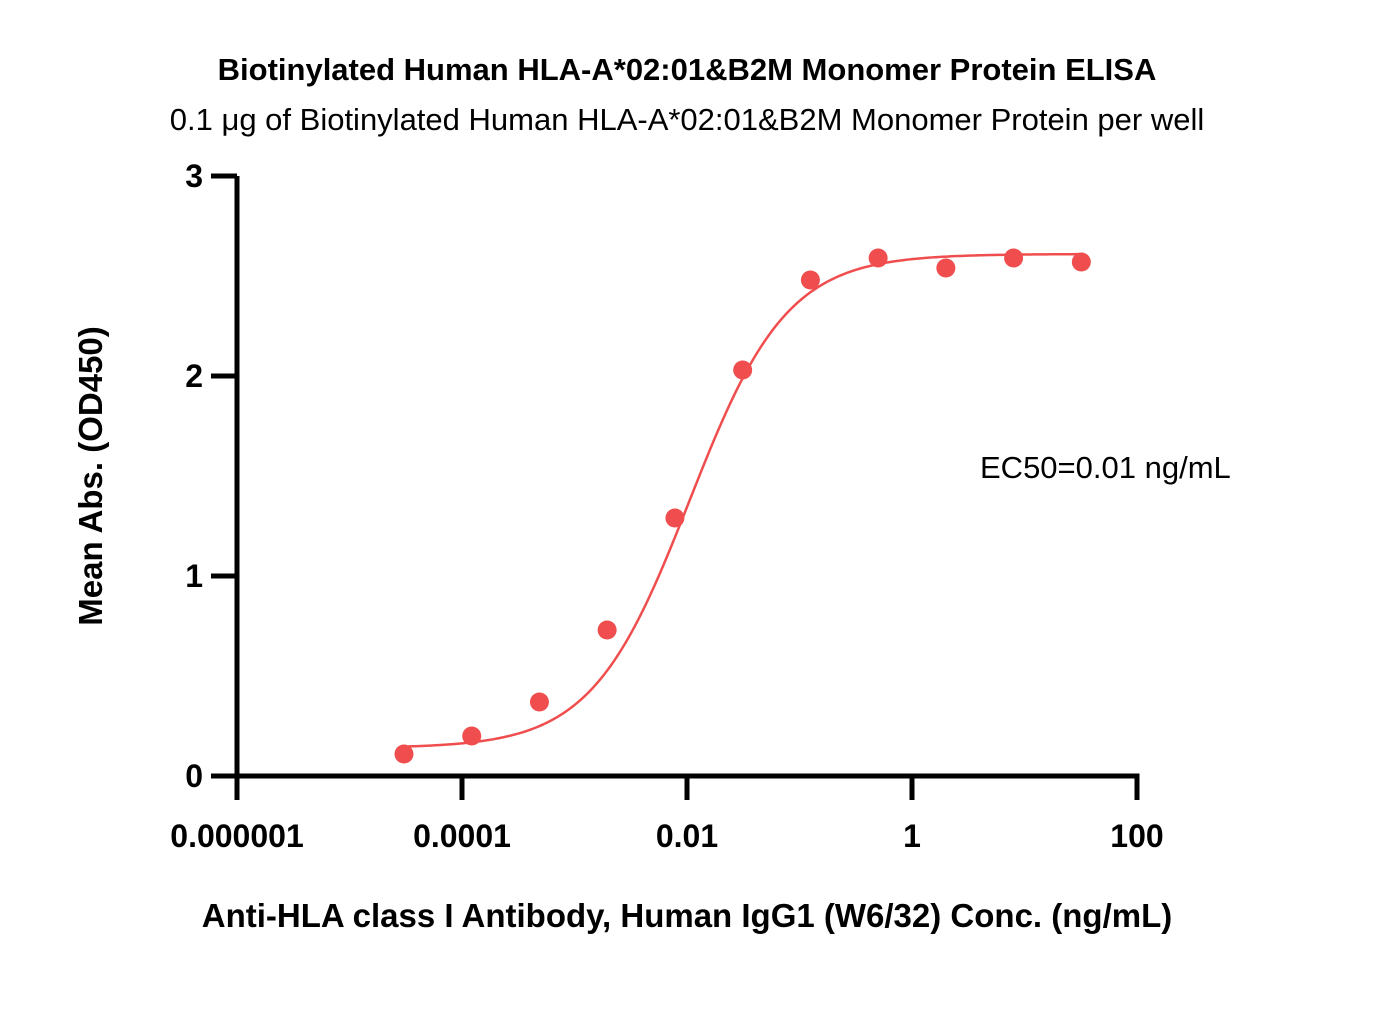 The image size is (1374, 1032). What do you see at coordinates (1105, 467) in the screenshot?
I see `ec50-annotation: EC50=0.01 ng/mL` at bounding box center [1105, 467].